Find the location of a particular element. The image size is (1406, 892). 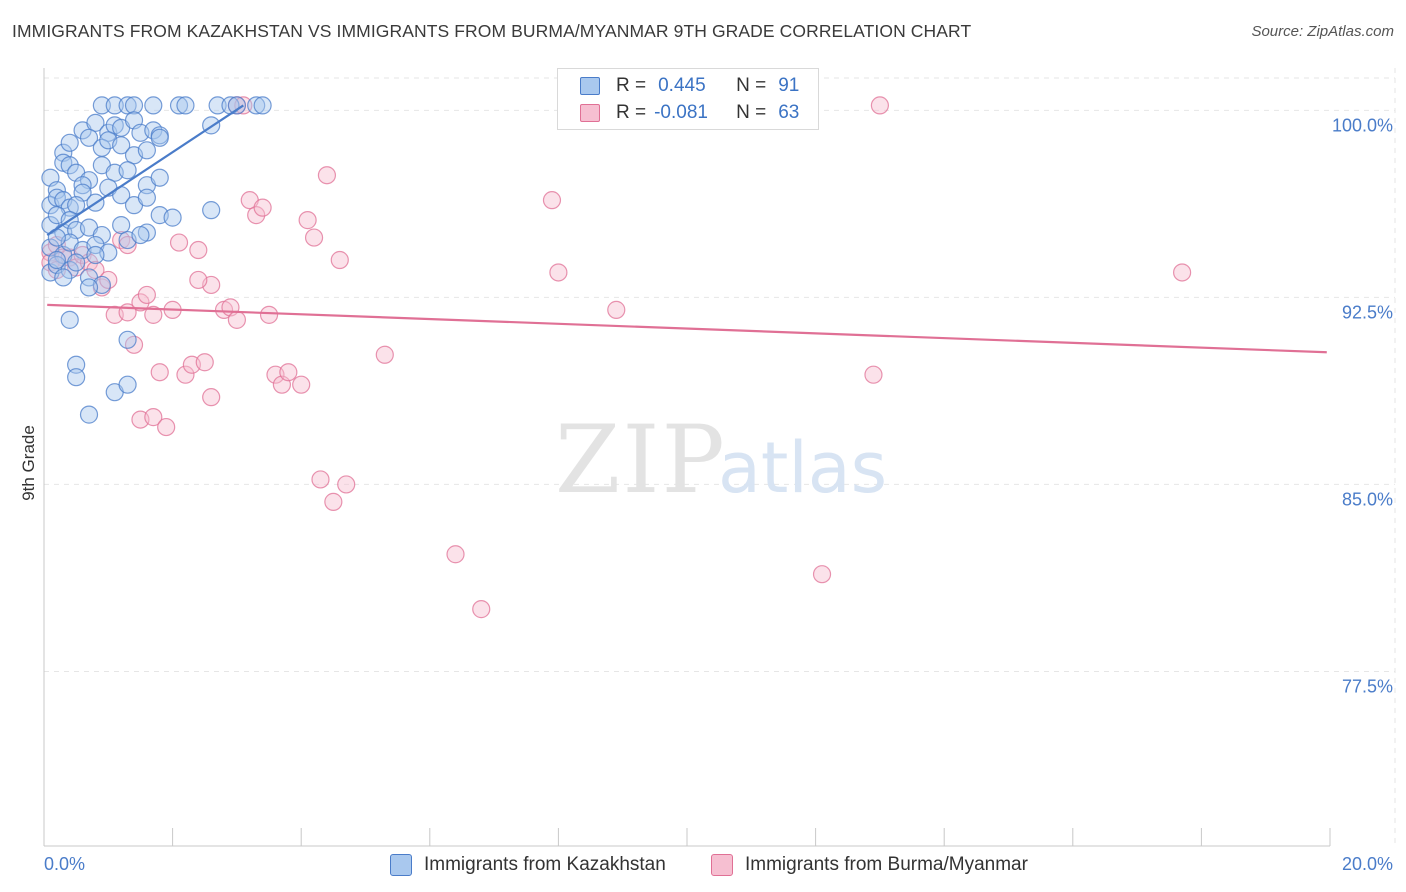

correlation-legend: R = 0.445 N = 91 R = -0.081 N = 63 is located at coordinates (688, 99).